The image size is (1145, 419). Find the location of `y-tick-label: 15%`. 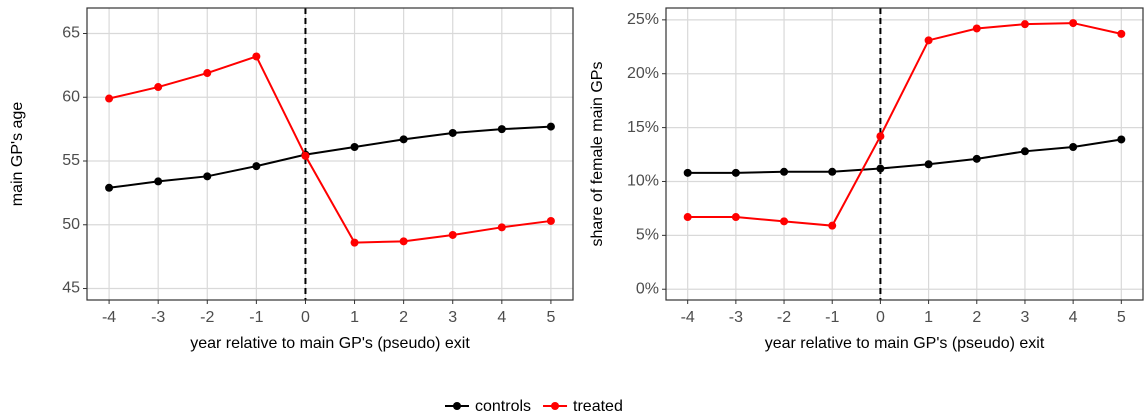

y-tick-label: 15% is located at coordinates (643, 127).